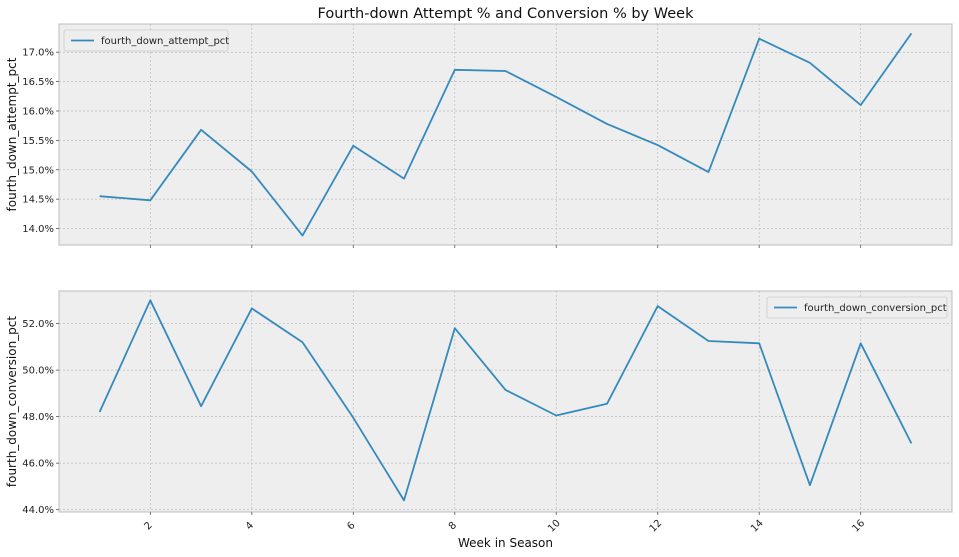 The image size is (959, 557). I want to click on y-tick-label: 17.0%, so click(38, 53).